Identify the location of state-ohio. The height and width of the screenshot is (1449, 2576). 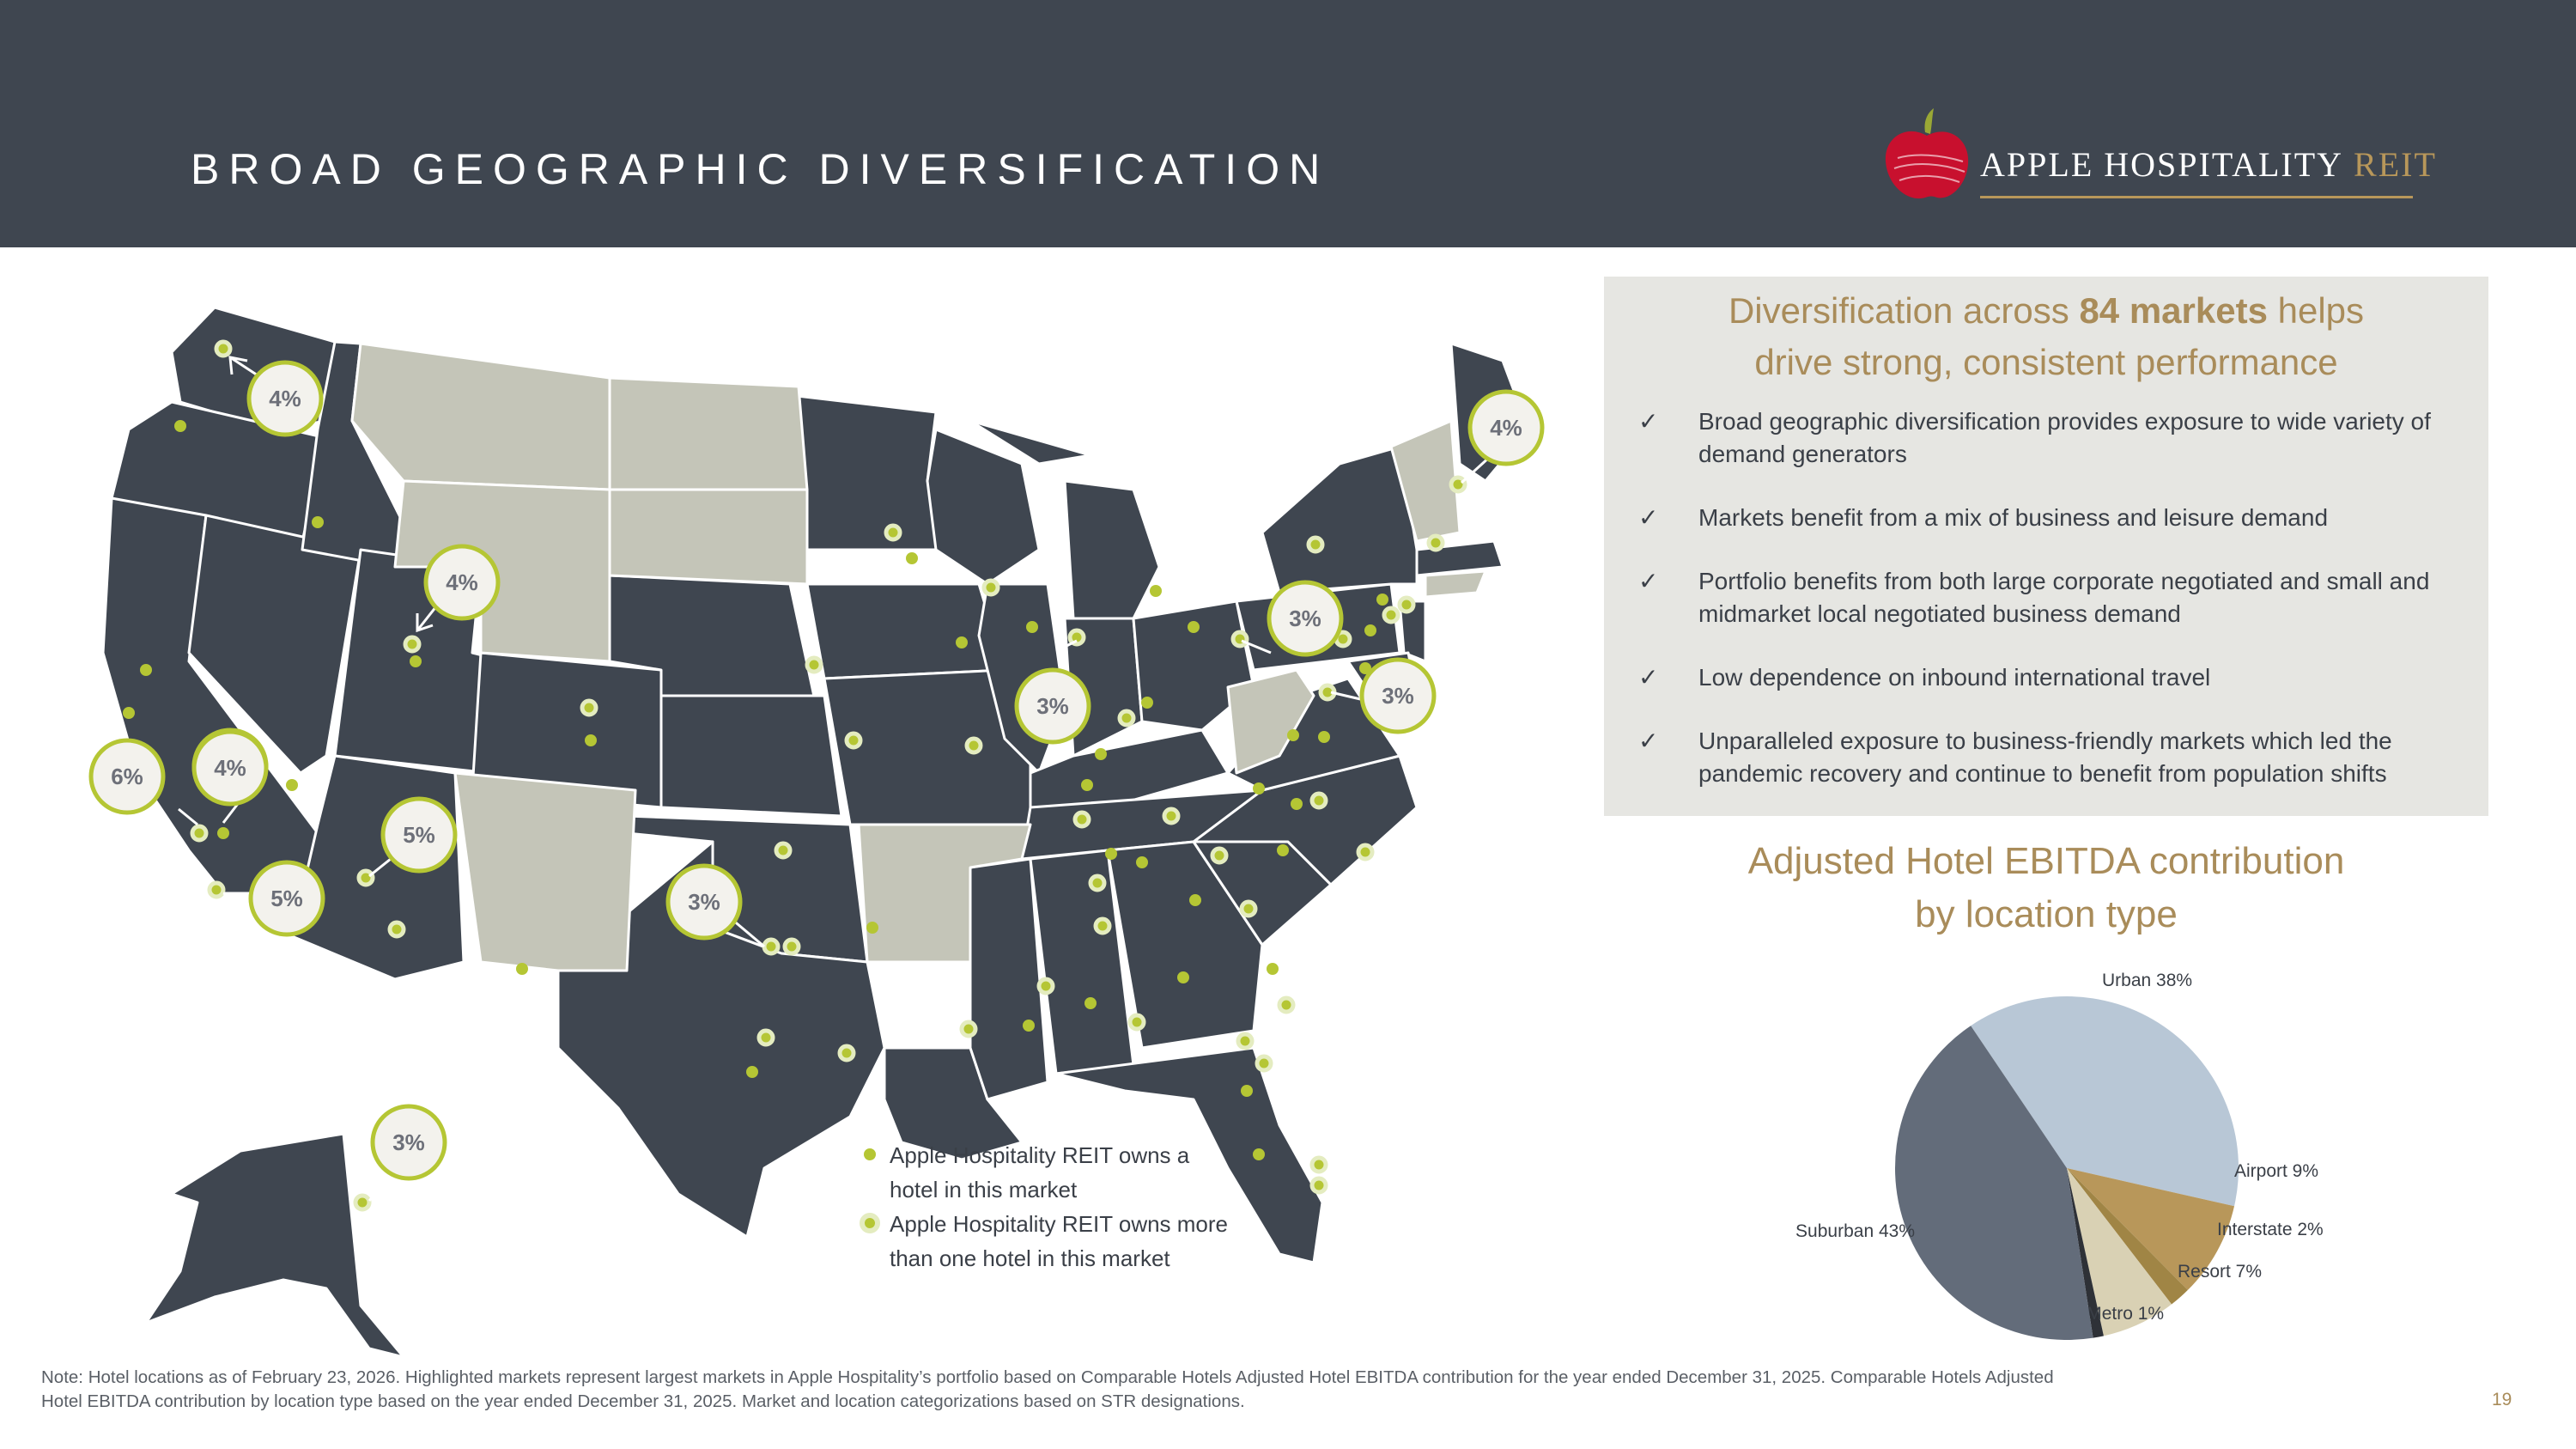
(1193, 666).